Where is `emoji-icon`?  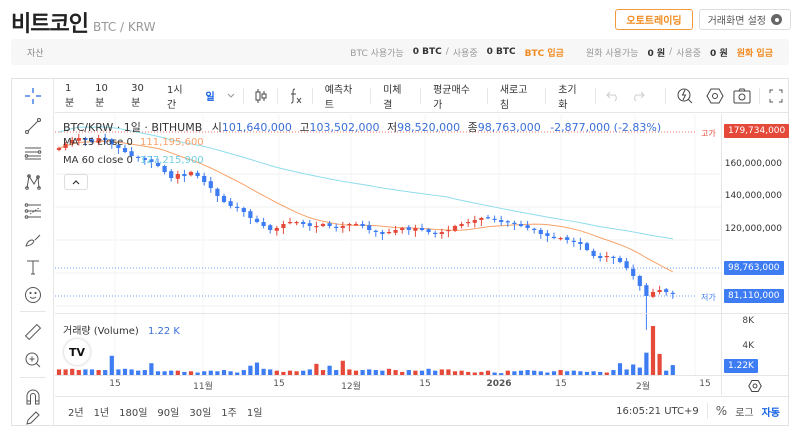 emoji-icon is located at coordinates (33, 295).